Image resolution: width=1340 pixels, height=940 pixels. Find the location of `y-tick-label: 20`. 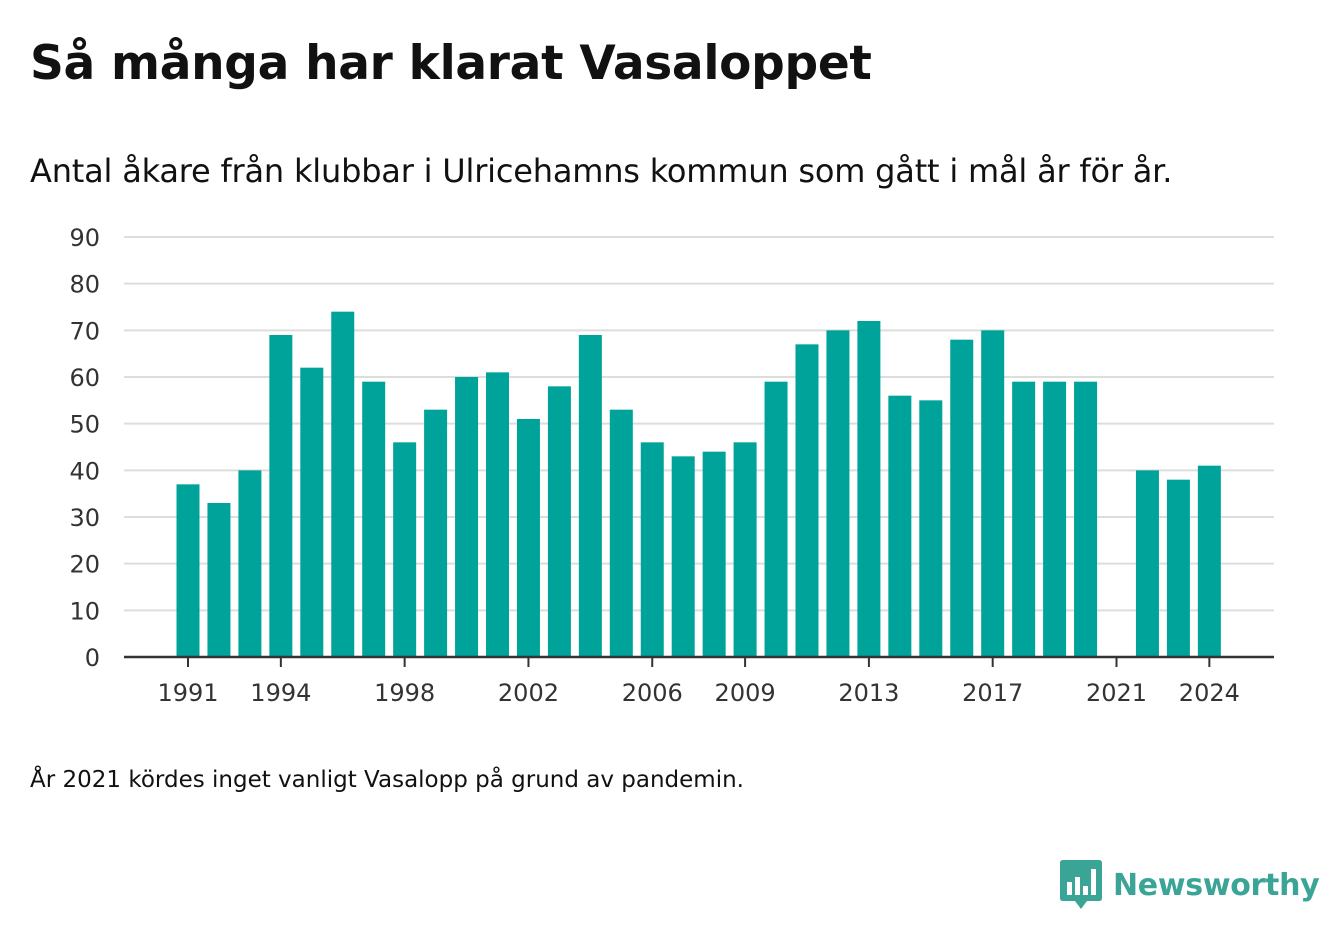

y-tick-label: 20 is located at coordinates (84, 565).